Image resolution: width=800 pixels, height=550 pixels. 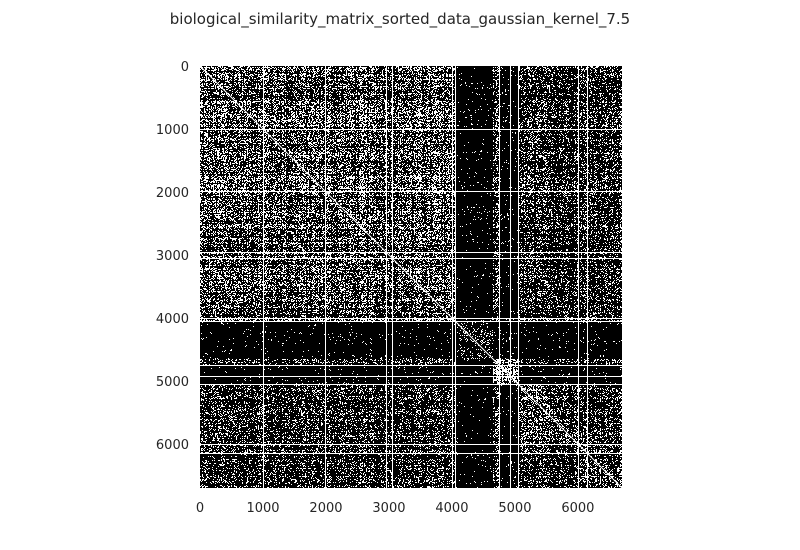 I want to click on x-axis: 0 1000 2000 3000 4000 5000 6000, so click(x=395, y=508).